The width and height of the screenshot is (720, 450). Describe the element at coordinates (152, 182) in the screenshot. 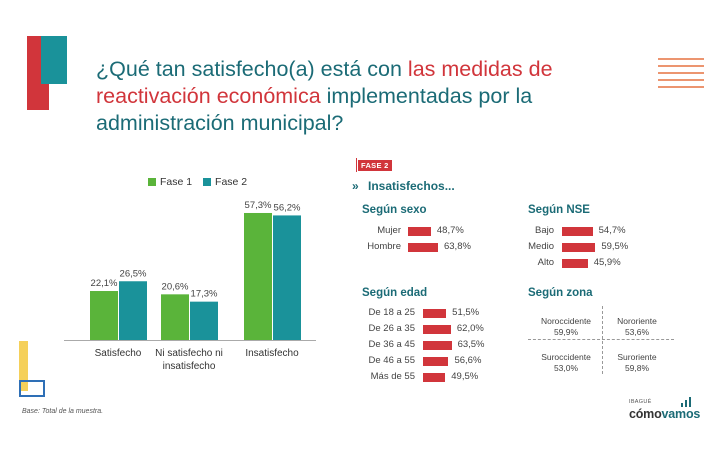

I see `legend-swatch-fase1` at that location.